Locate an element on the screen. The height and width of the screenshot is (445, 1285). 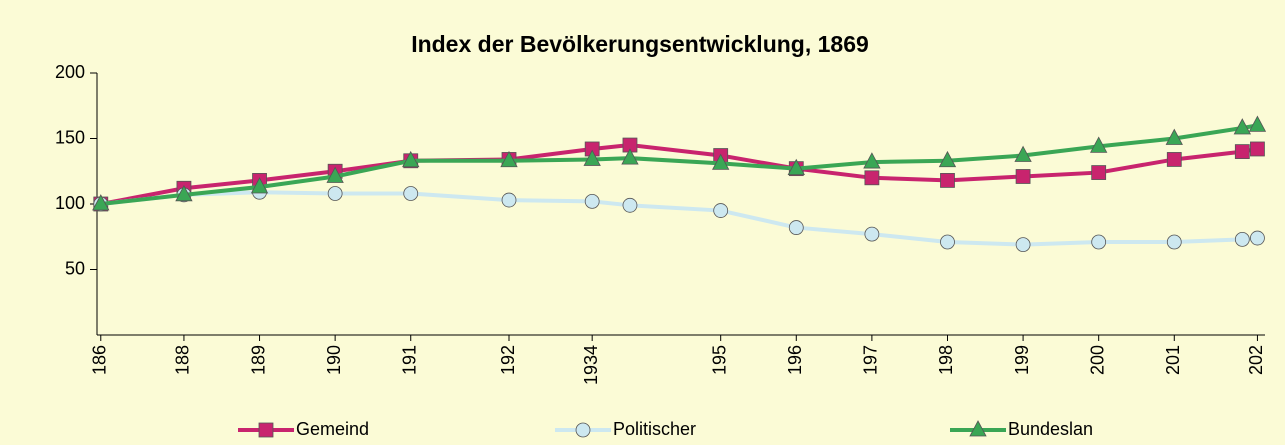
x-tick-label: 1934 is located at coordinates (591, 365).